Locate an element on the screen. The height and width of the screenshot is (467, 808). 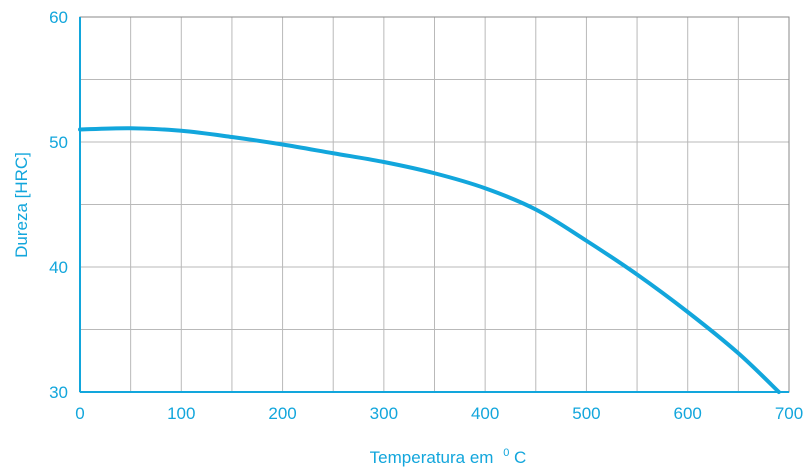
x-tick-label: 500 is located at coordinates (586, 413).